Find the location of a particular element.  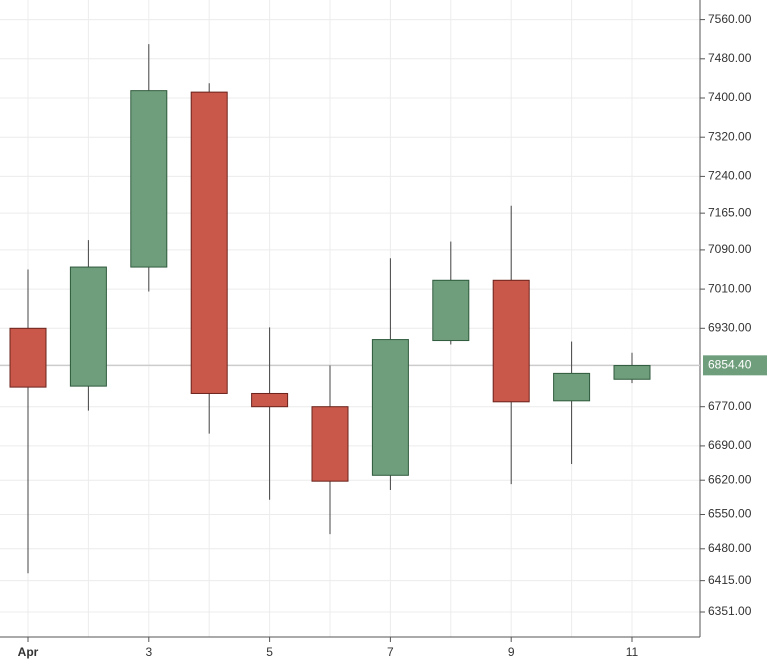

y-tick-label: 7090.00 is located at coordinates (730, 249).